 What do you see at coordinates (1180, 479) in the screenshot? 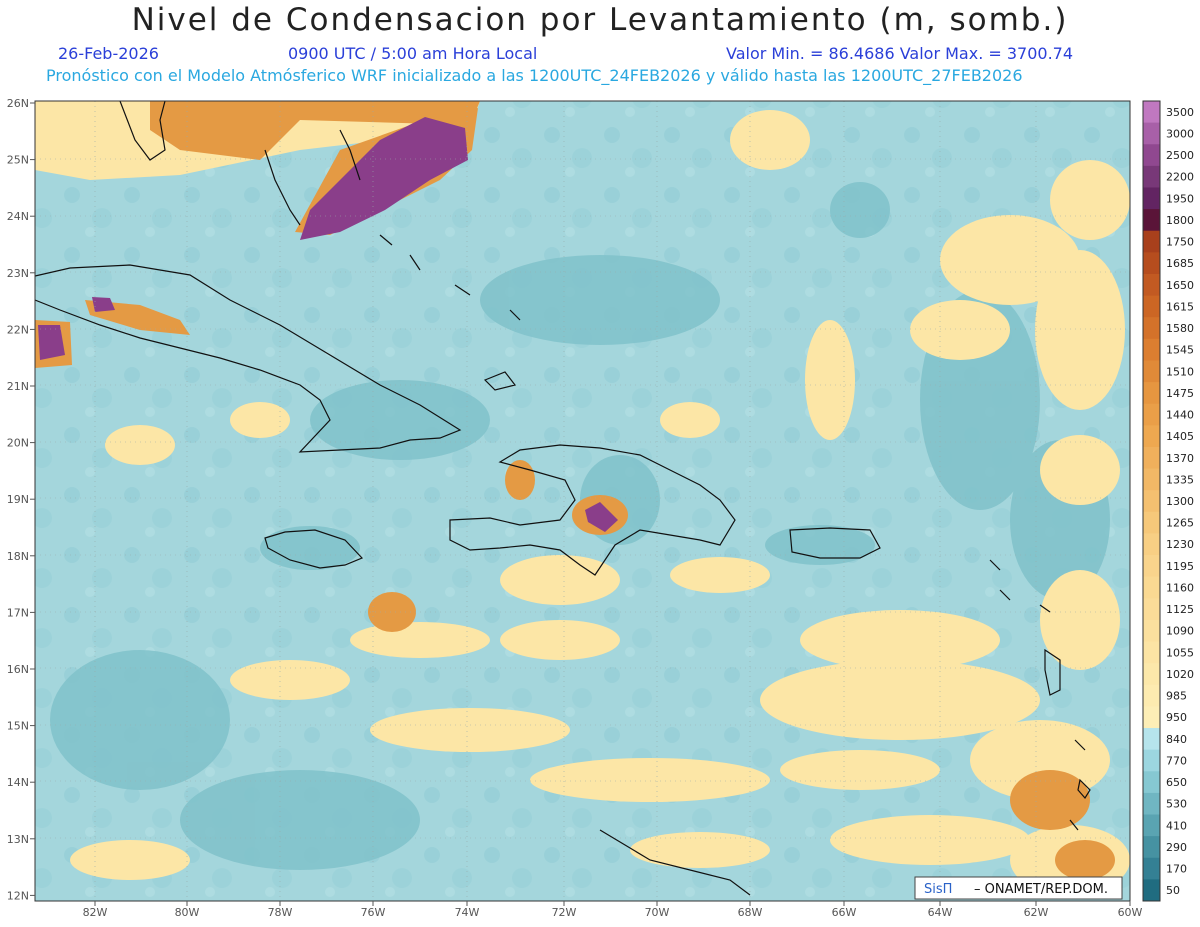
I see `legend-label: 1335` at bounding box center [1180, 479].